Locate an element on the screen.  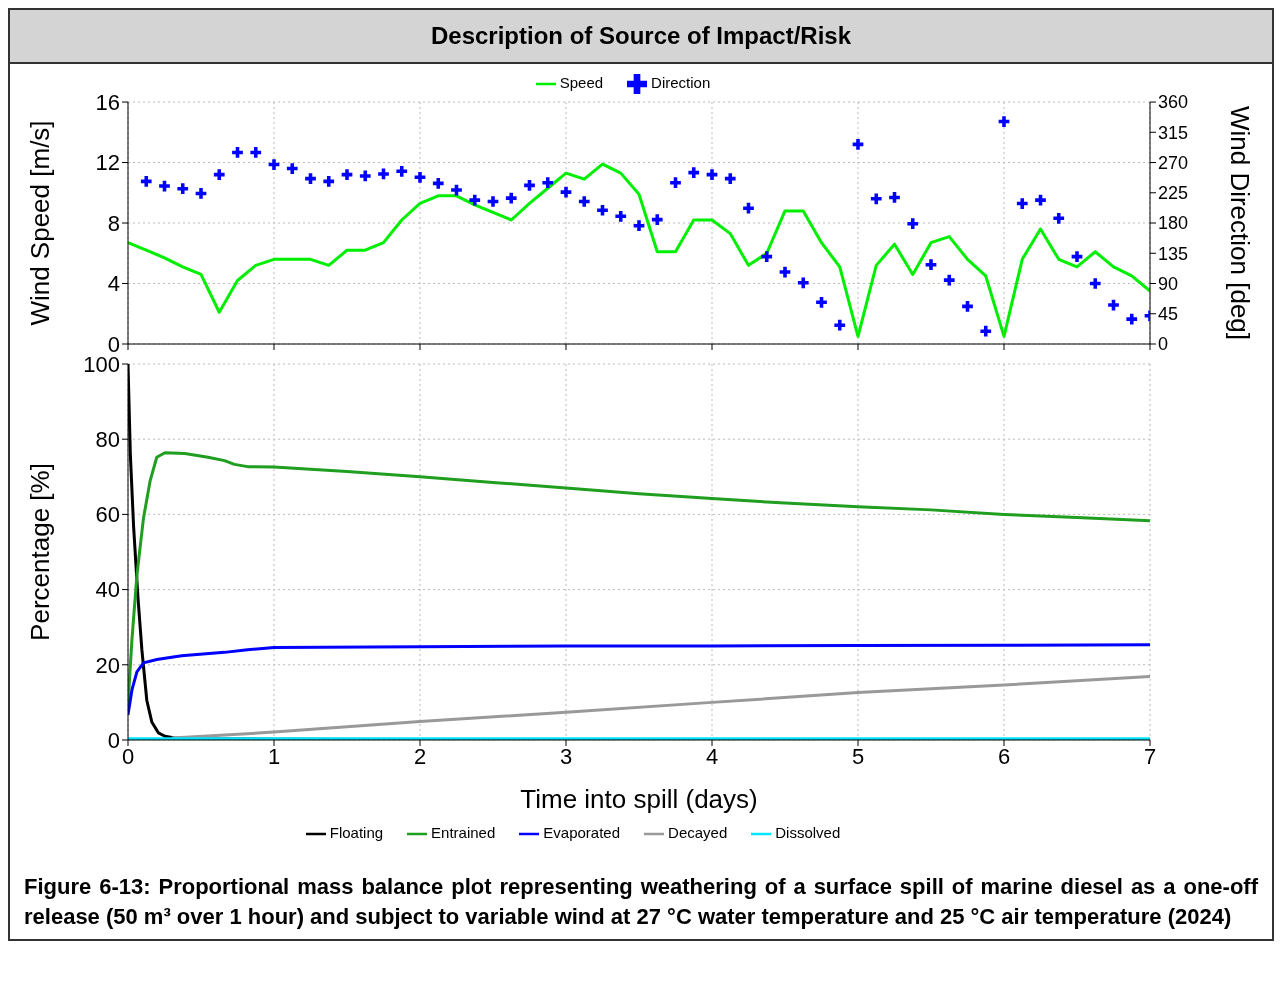
y-tick-label: 12 is located at coordinates (107, 163).